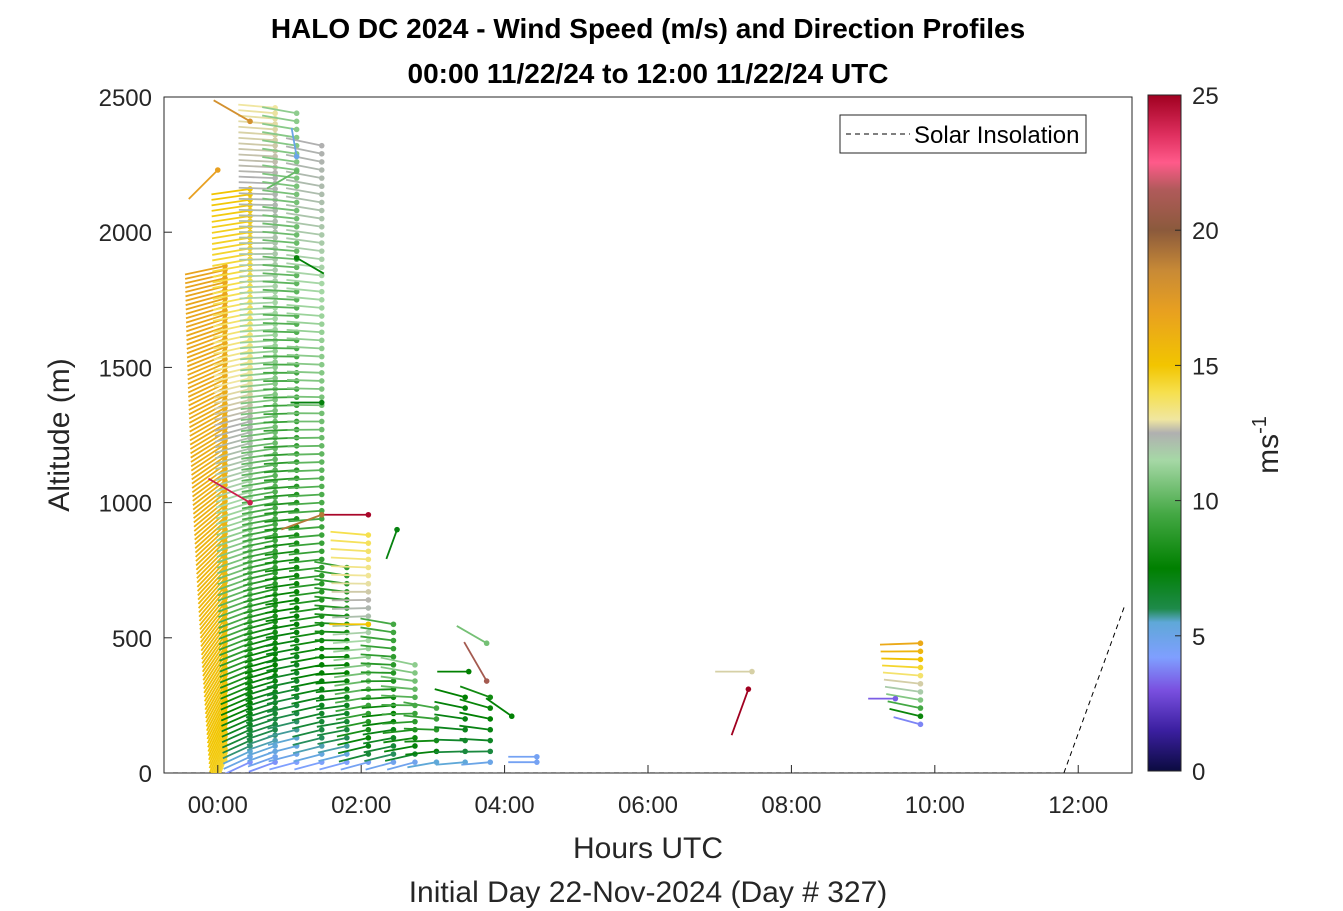 Image resolution: width=1343 pixels, height=911 pixels. I want to click on y-axis-label: Altitude (m), so click(59, 434).